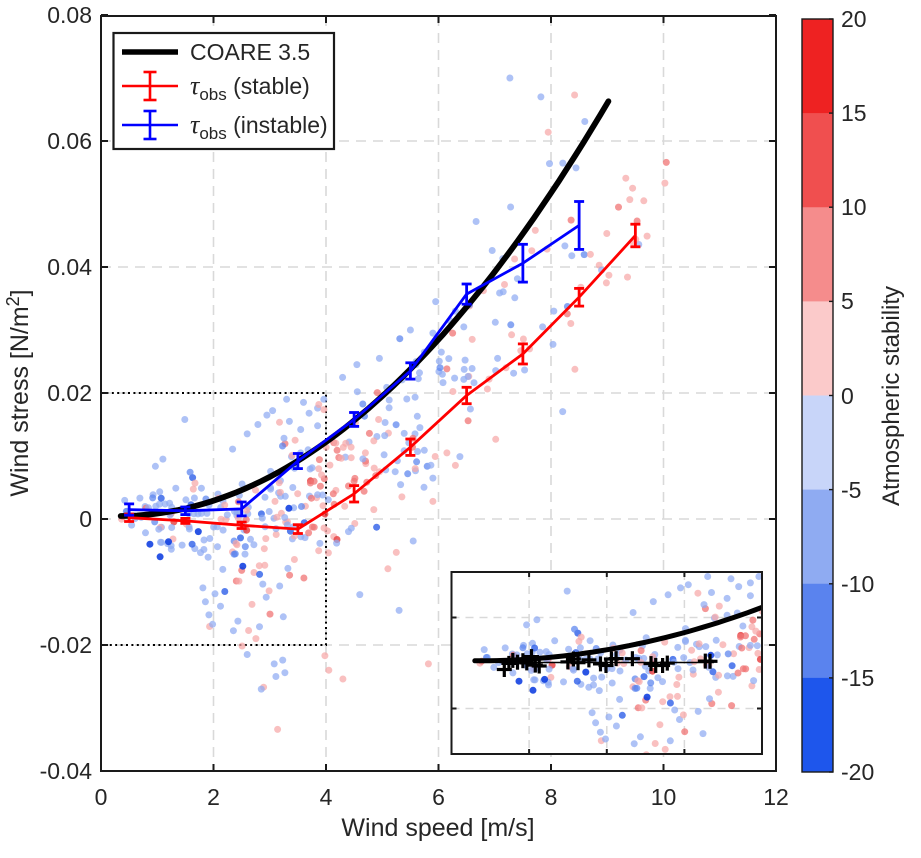  Describe the element at coordinates (854, 113) in the screenshot. I see `svg-text: 15` at that location.